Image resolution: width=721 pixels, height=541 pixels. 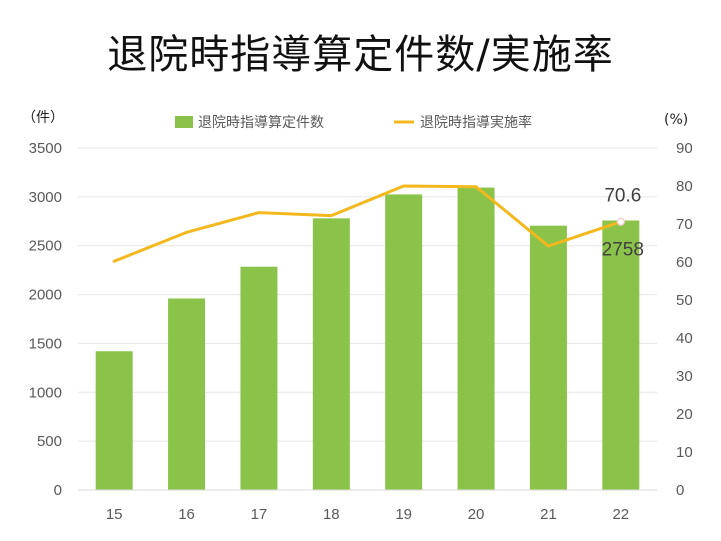 What do you see at coordinates (684, 452) in the screenshot?
I see `y-right-tick-label: 10` at bounding box center [684, 452].